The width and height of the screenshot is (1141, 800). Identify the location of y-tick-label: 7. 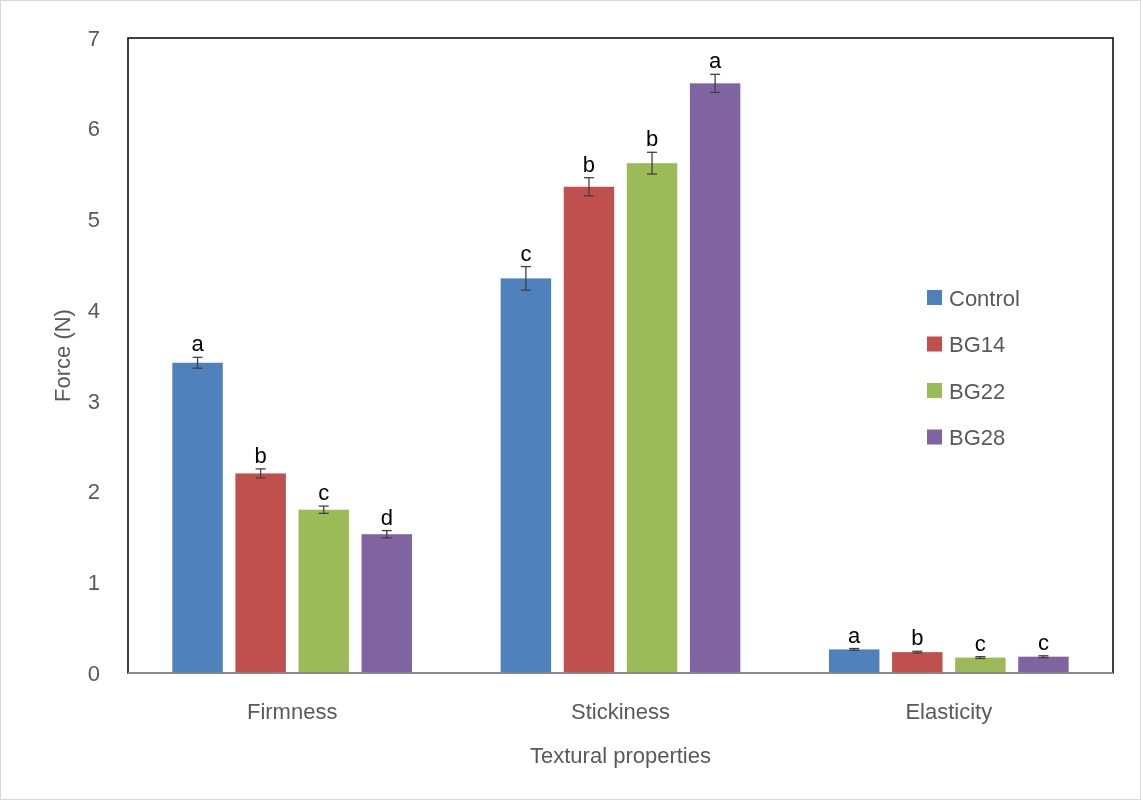
(93, 38).